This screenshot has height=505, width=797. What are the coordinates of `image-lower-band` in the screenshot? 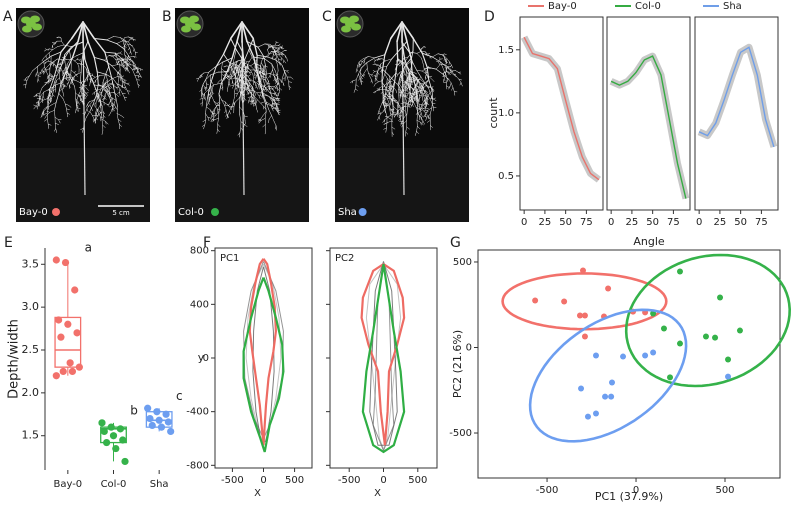 It's located at (83, 185).